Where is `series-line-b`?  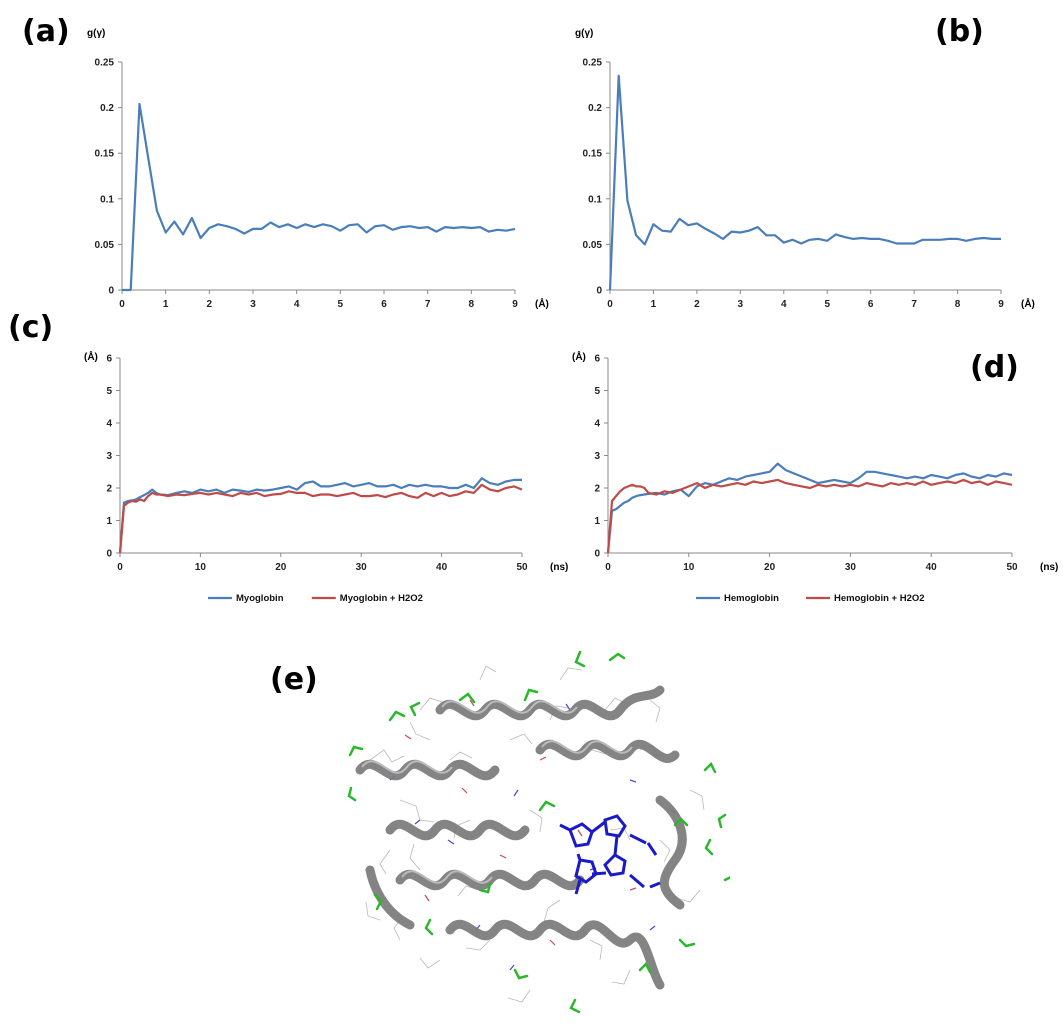
series-line-b is located at coordinates (805, 183).